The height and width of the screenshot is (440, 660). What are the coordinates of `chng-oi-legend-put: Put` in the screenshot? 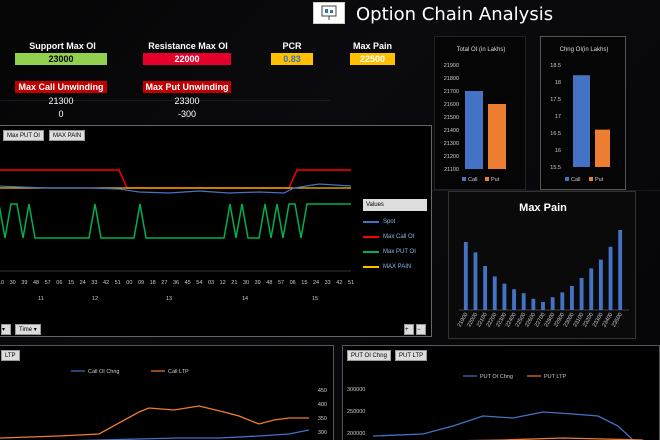 It's located at (599, 180).